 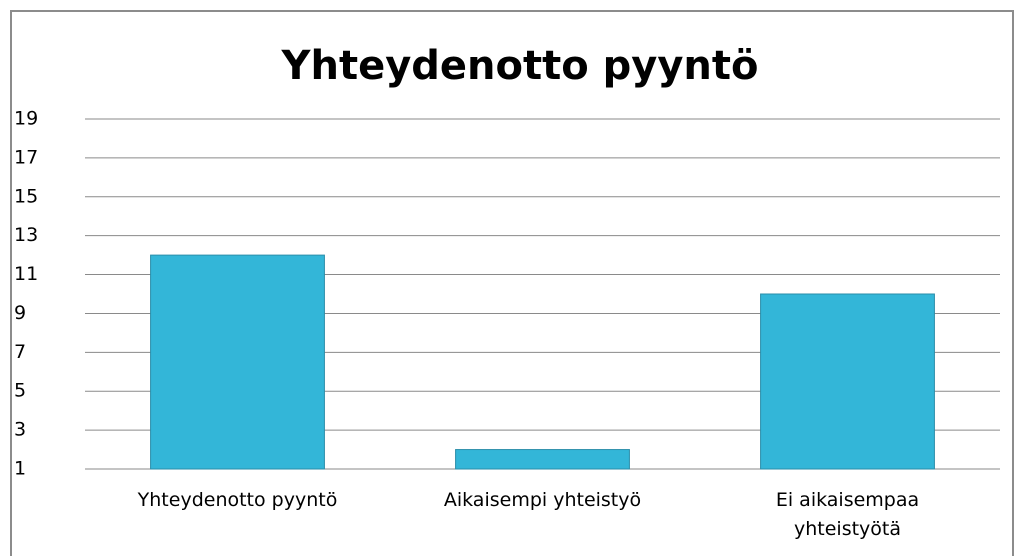 I want to click on y-tick-label: 13, so click(x=26, y=235).